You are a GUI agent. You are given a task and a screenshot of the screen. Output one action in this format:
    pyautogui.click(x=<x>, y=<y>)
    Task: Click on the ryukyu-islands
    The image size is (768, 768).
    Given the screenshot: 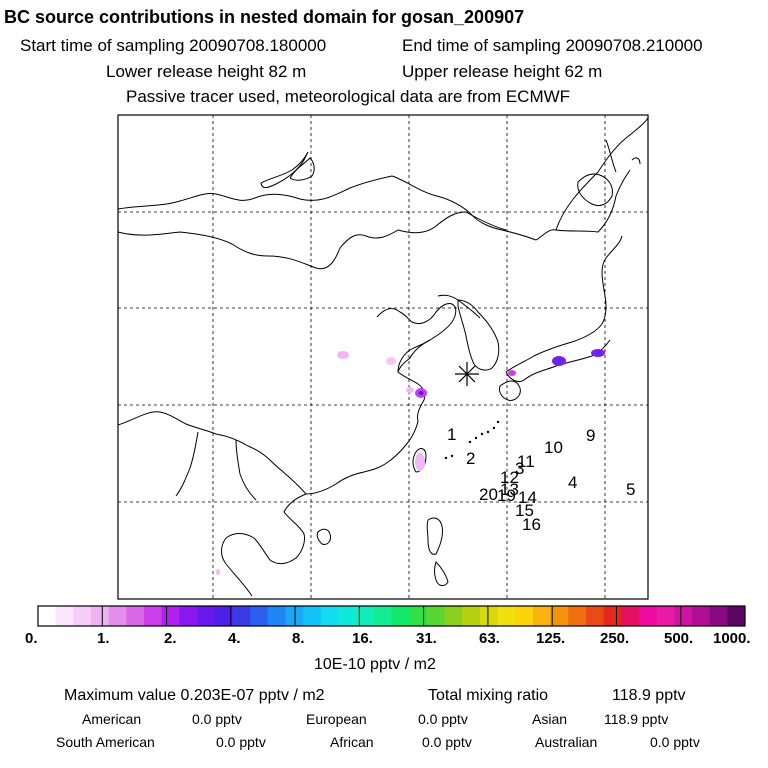 What is the action you would take?
    pyautogui.click(x=472, y=440)
    